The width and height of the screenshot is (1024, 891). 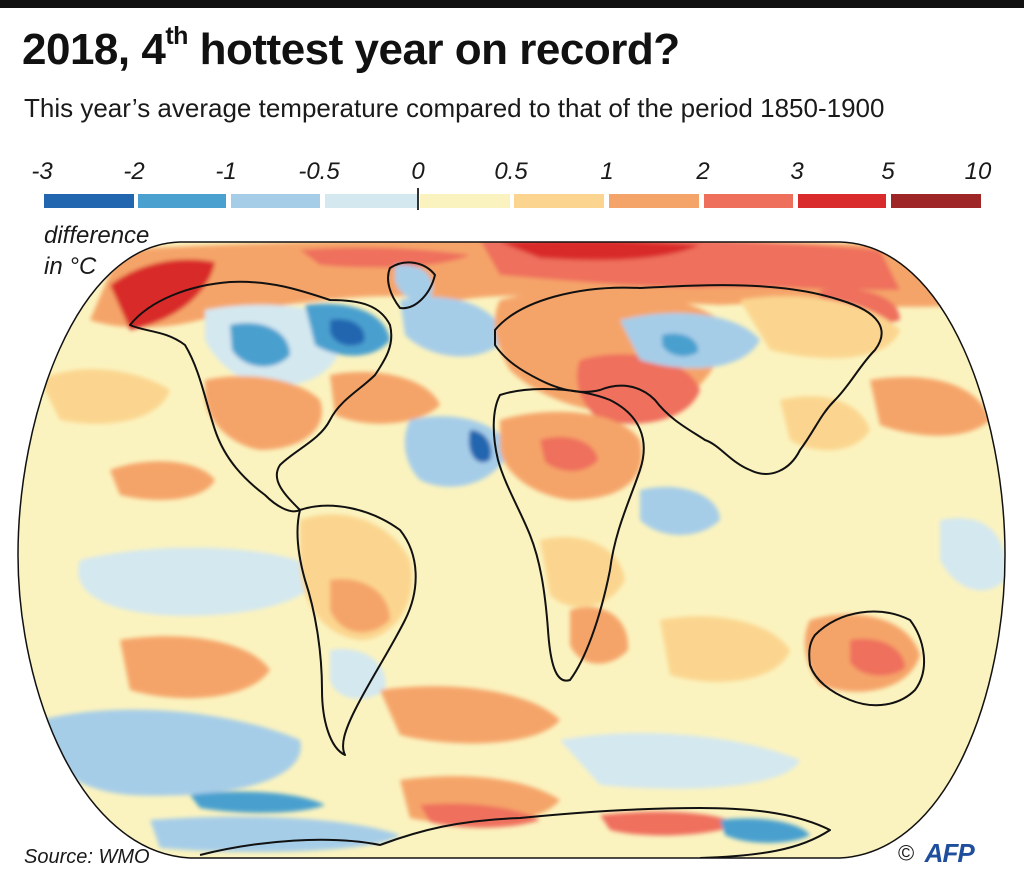 I want to click on patch-north-pacific, so click(x=105, y=396).